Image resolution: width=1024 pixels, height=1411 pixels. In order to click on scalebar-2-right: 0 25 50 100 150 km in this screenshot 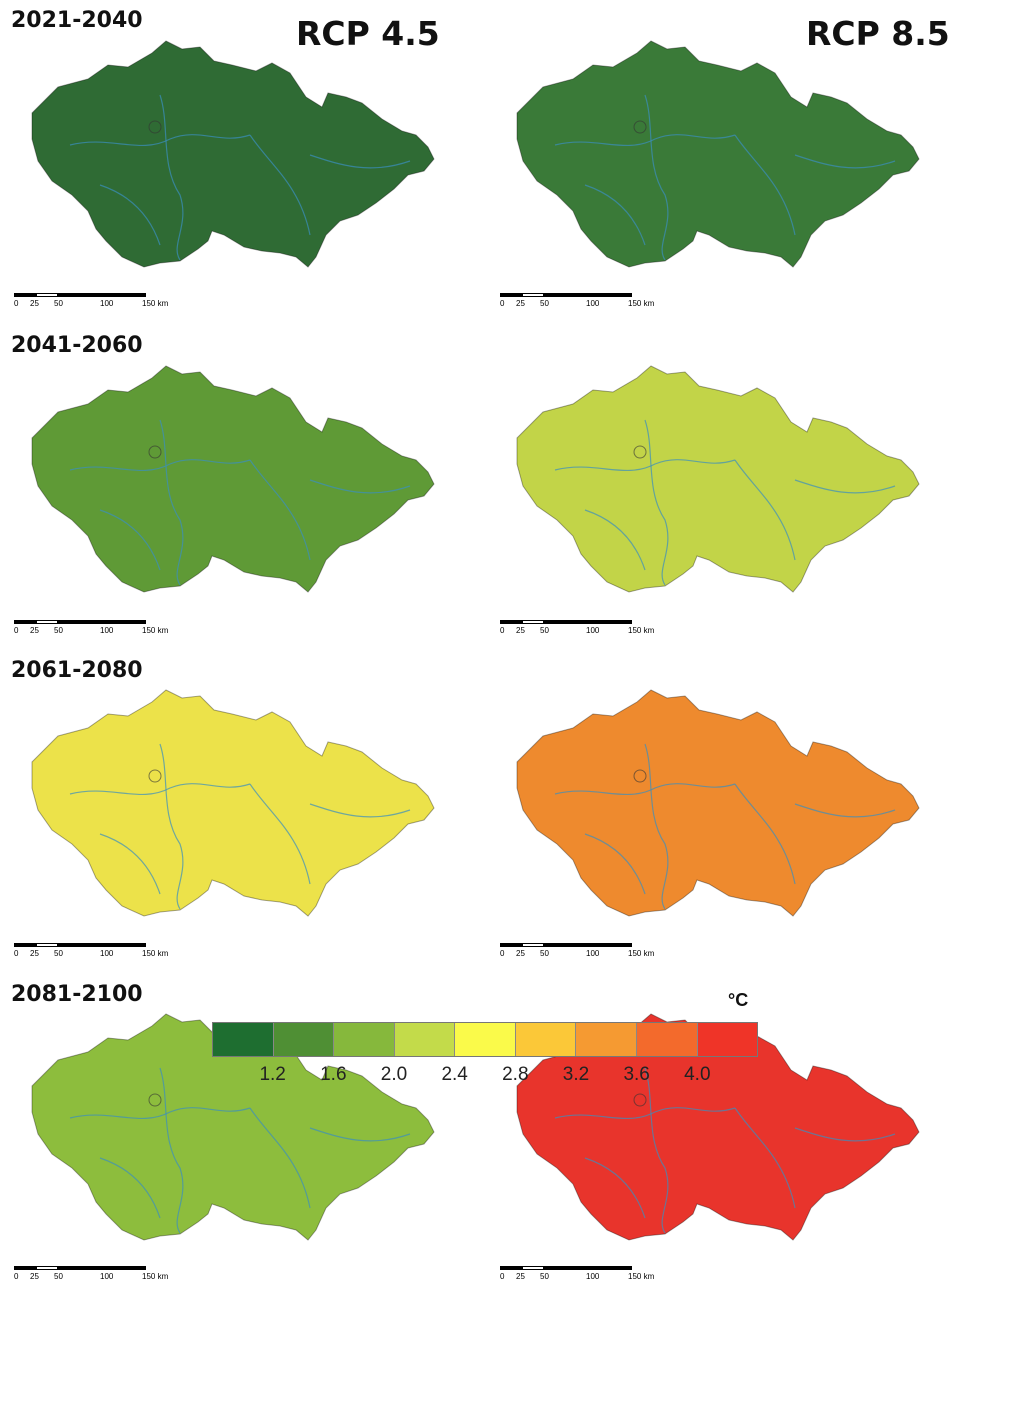, I will do `click(590, 631)`.